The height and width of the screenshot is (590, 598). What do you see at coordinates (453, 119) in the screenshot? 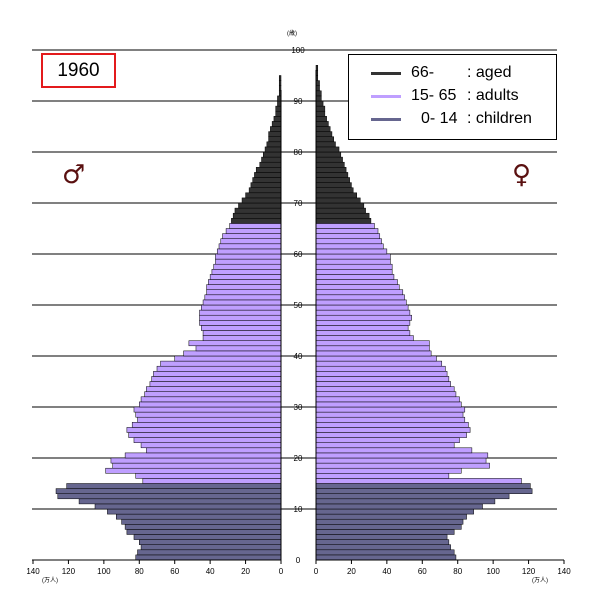
I see `legend-item-children: 0- 14 : children` at bounding box center [453, 119].